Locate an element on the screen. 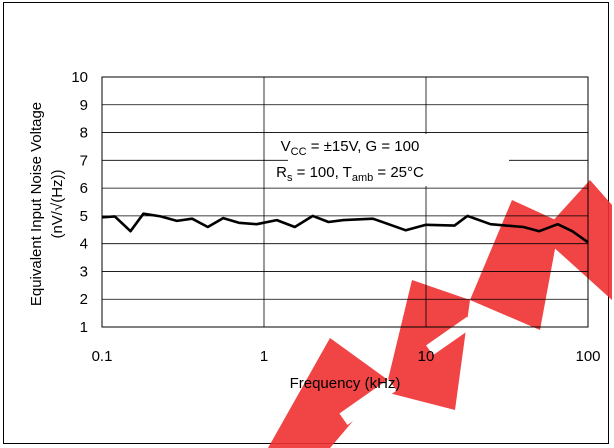  y-tick-label: 7 is located at coordinates (84, 160).